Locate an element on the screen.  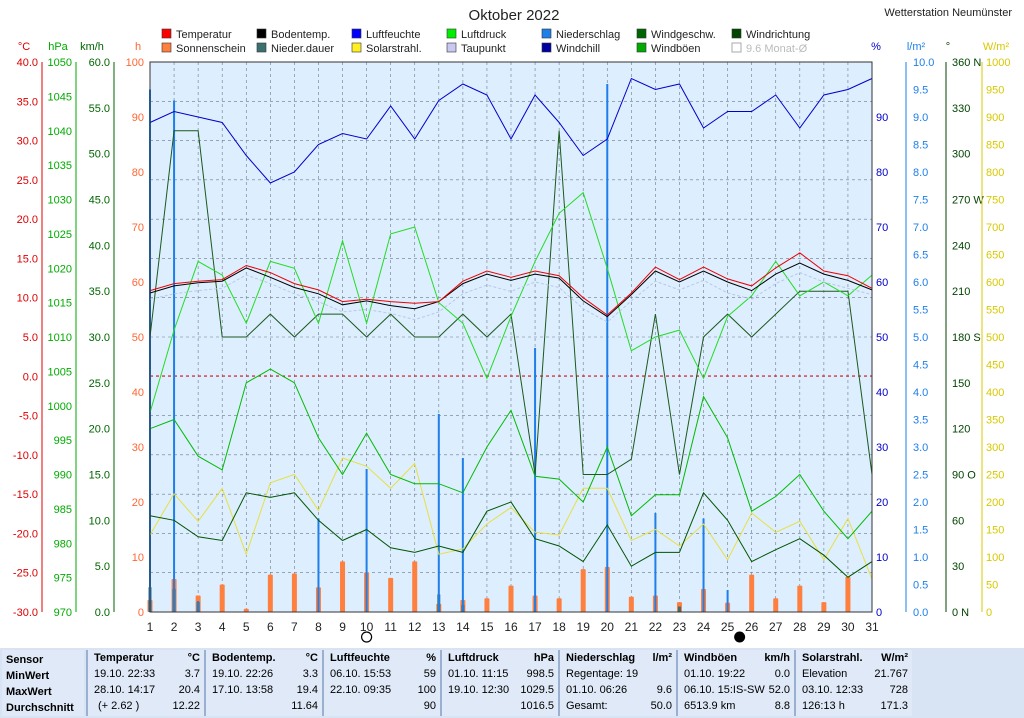
day-axis-tick: 15 is located at coordinates (487, 627).